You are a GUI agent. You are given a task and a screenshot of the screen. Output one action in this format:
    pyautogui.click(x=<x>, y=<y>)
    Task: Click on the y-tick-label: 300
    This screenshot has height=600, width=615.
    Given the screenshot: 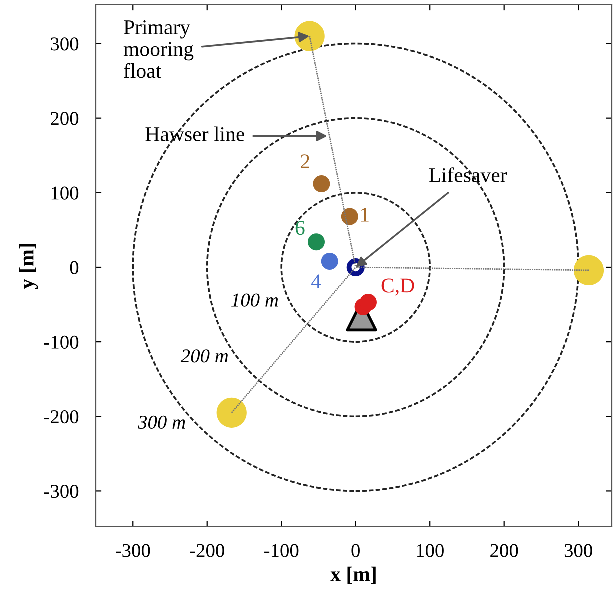 What is the action you would take?
    pyautogui.click(x=65, y=44)
    